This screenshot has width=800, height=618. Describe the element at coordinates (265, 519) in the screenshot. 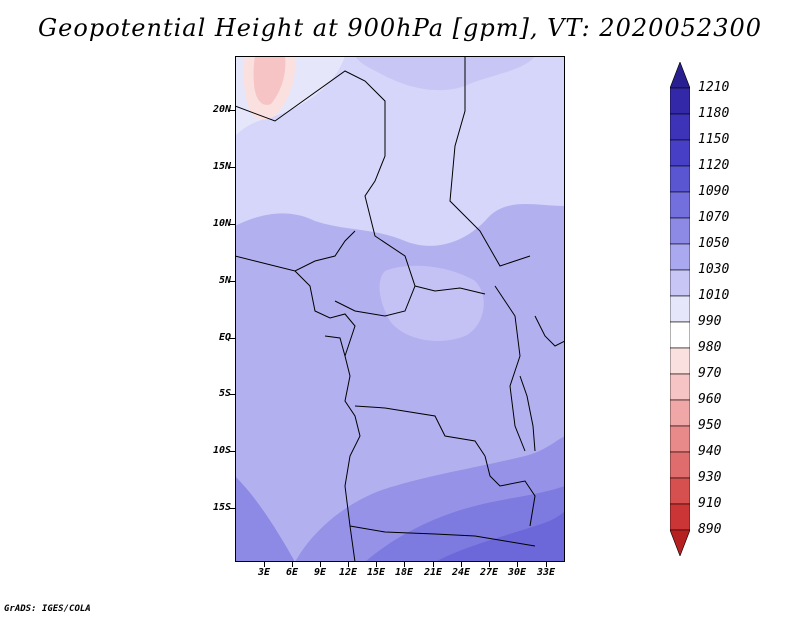

I see `field-zone-1050-west` at that location.